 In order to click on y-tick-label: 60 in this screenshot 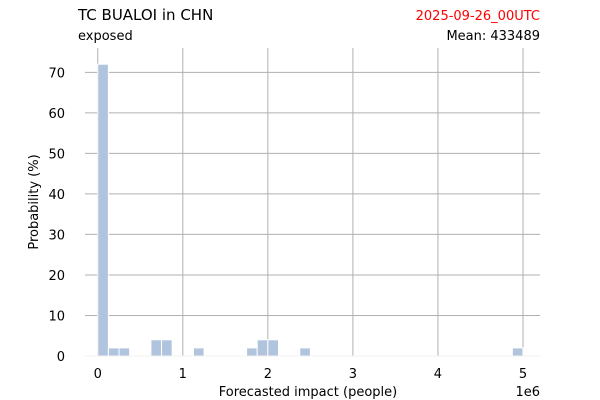, I will do `click(56, 114)`.